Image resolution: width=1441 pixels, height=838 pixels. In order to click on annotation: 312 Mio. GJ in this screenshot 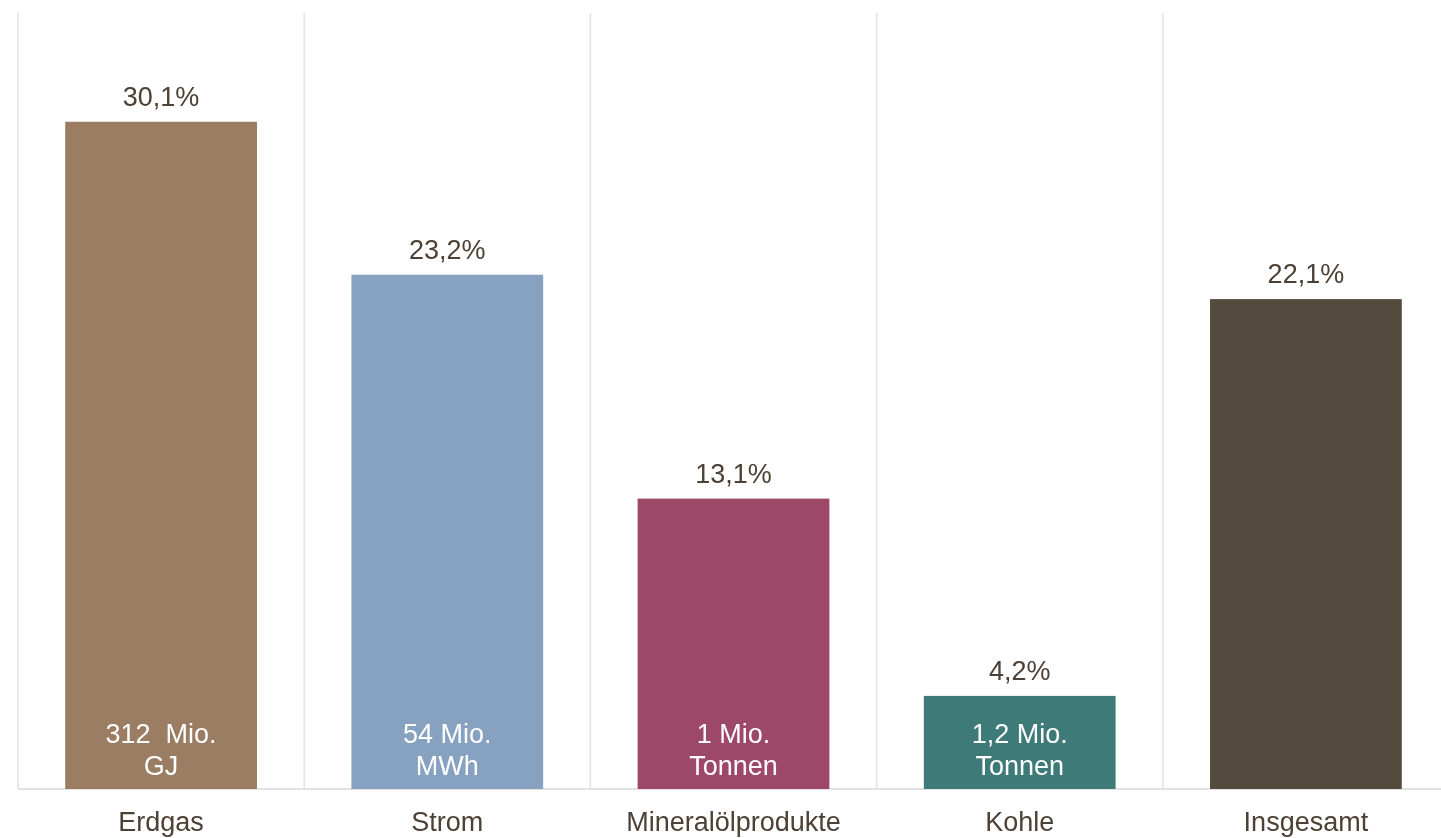, I will do `click(161, 750)`.